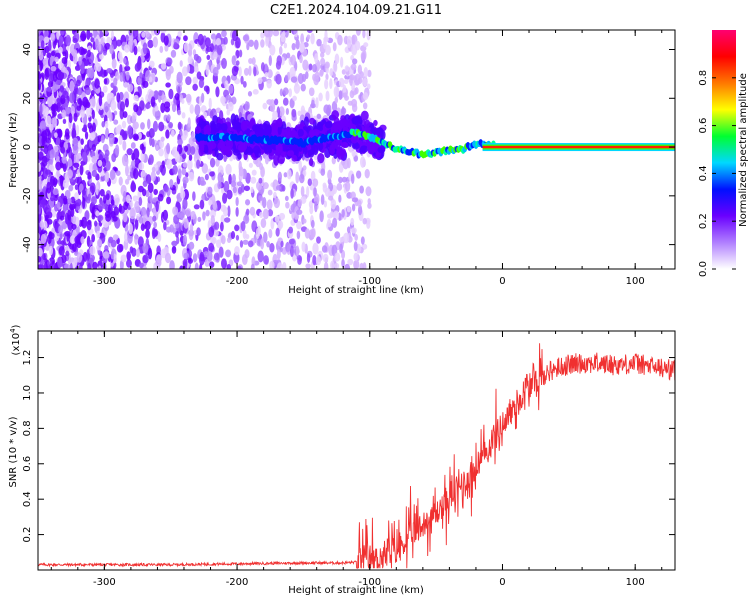  I want to click on snr-xtick-label: -300, so click(104, 582).